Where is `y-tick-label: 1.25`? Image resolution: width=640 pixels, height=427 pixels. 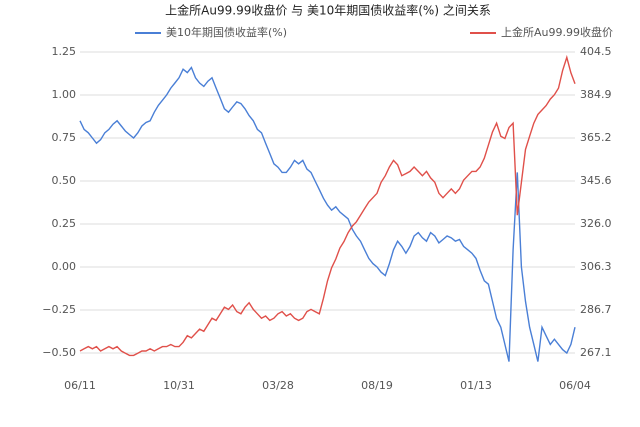
y-tick-label: 1.25 is located at coordinates (64, 51).